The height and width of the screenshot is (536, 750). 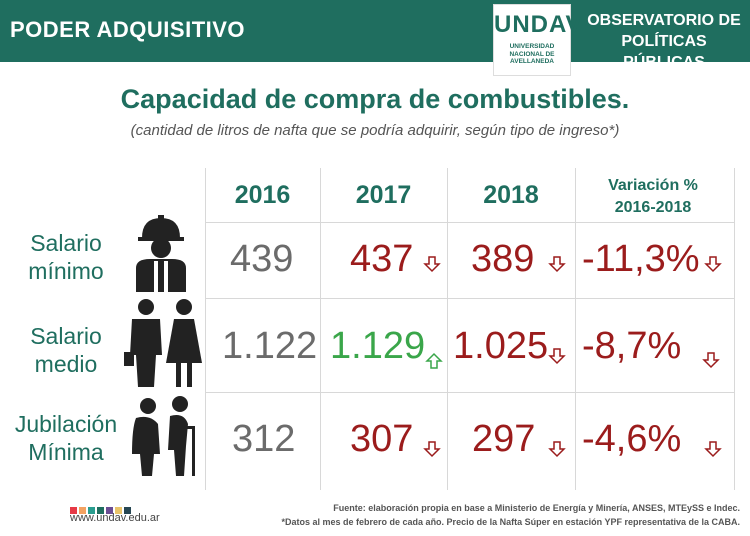 What do you see at coordinates (66, 350) in the screenshot?
I see `row-label-salario-medio: Salario medio` at bounding box center [66, 350].